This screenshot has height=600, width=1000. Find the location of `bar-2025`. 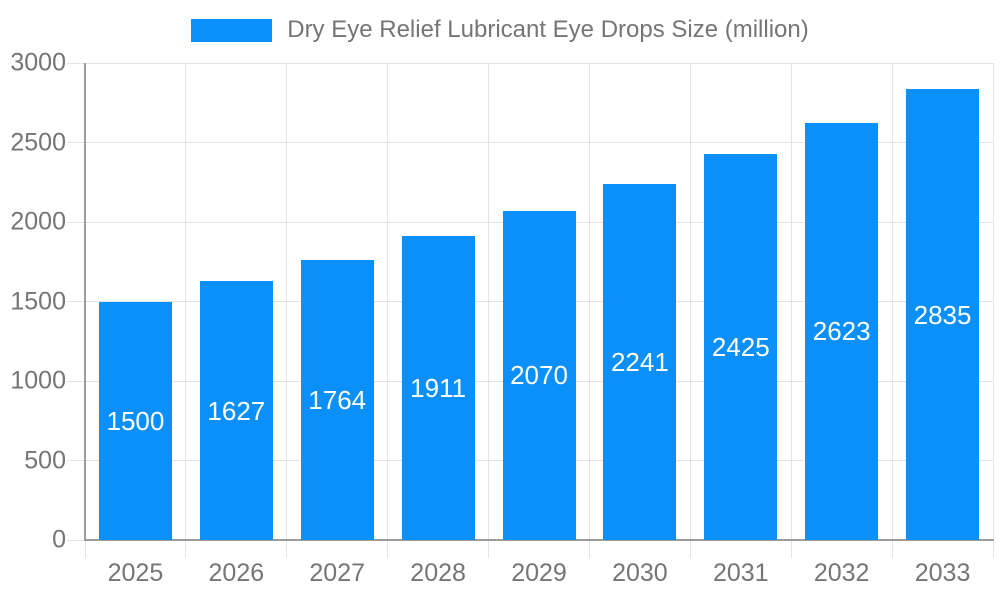

bar-2025 is located at coordinates (135, 420).